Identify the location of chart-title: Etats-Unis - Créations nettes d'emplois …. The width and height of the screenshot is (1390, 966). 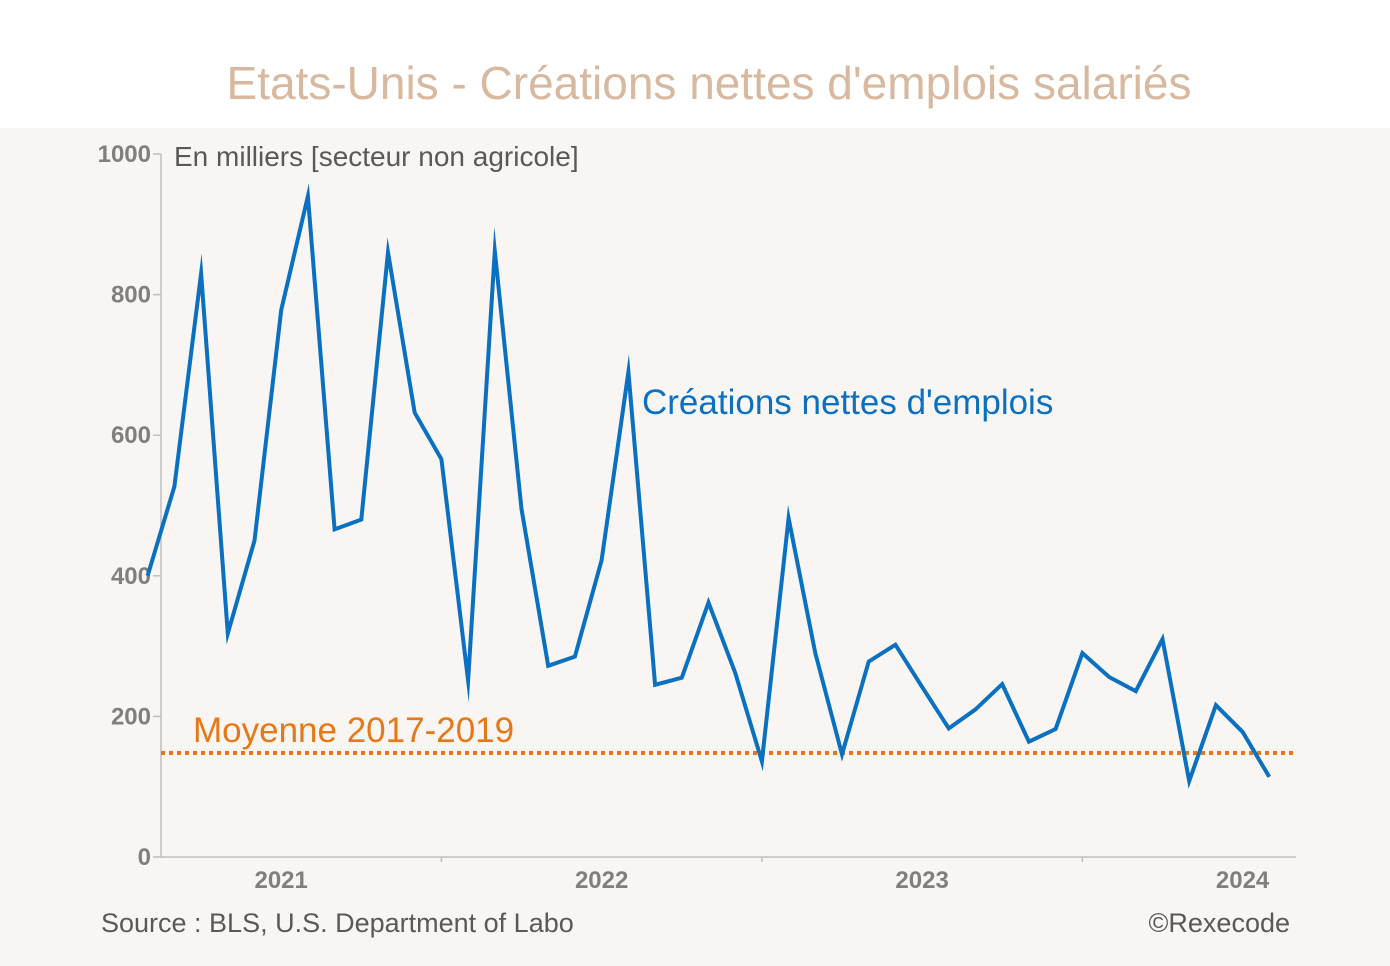
(709, 83).